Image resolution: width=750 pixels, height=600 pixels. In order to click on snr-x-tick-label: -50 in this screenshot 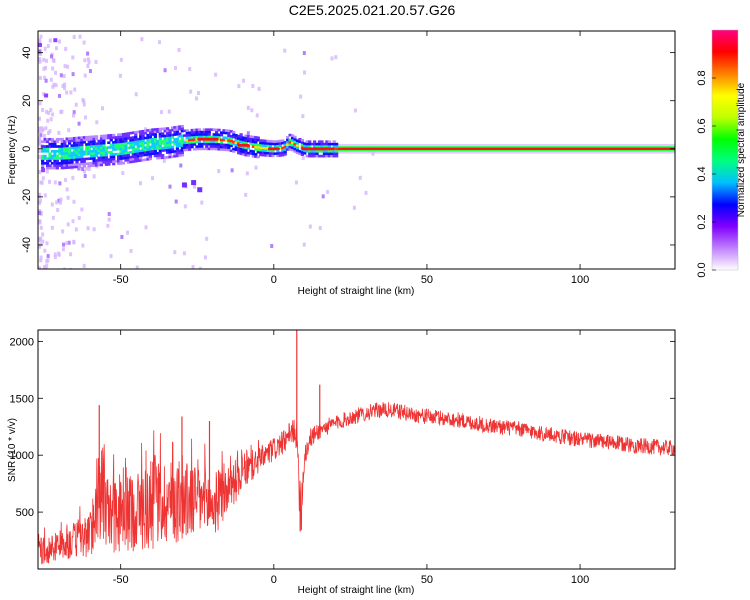, I will do `click(121, 580)`.